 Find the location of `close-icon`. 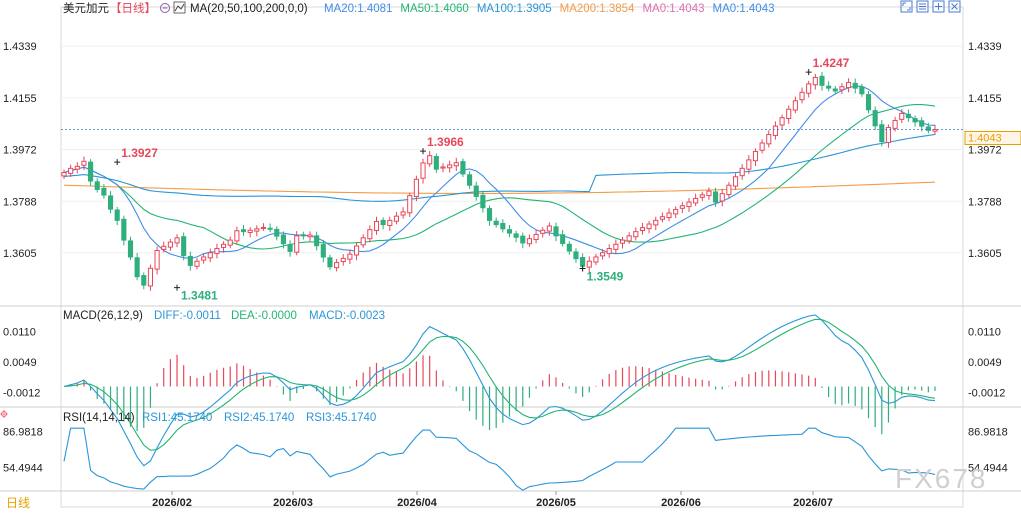

close-icon is located at coordinates (954, 6).